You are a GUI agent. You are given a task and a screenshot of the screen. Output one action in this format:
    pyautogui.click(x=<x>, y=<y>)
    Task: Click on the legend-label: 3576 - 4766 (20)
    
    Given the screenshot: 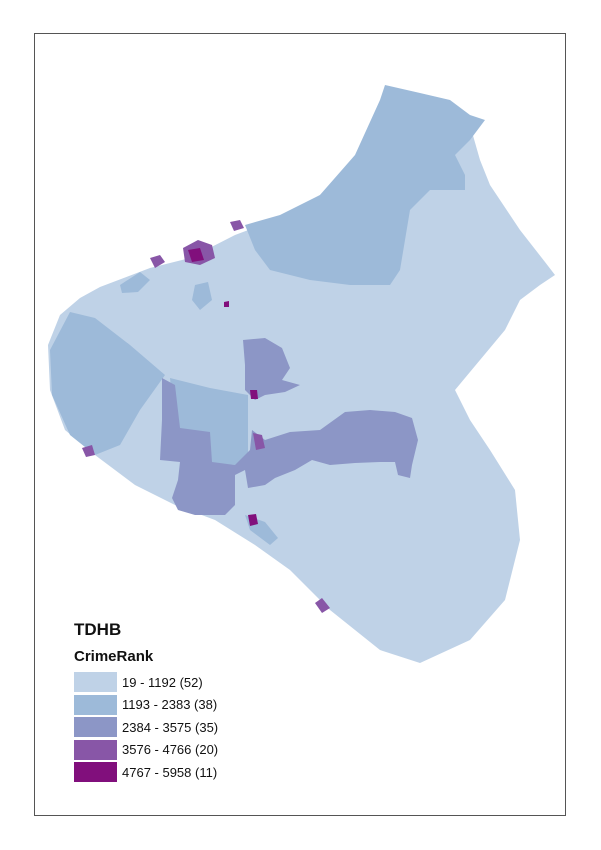 What is the action you would take?
    pyautogui.click(x=170, y=750)
    